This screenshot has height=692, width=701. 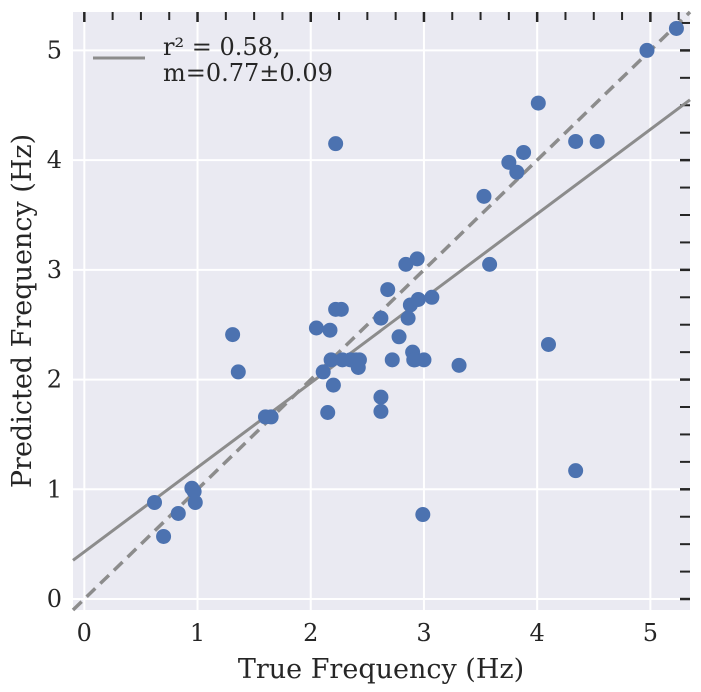 I want to click on x-tick-label: 1, so click(x=197, y=633).